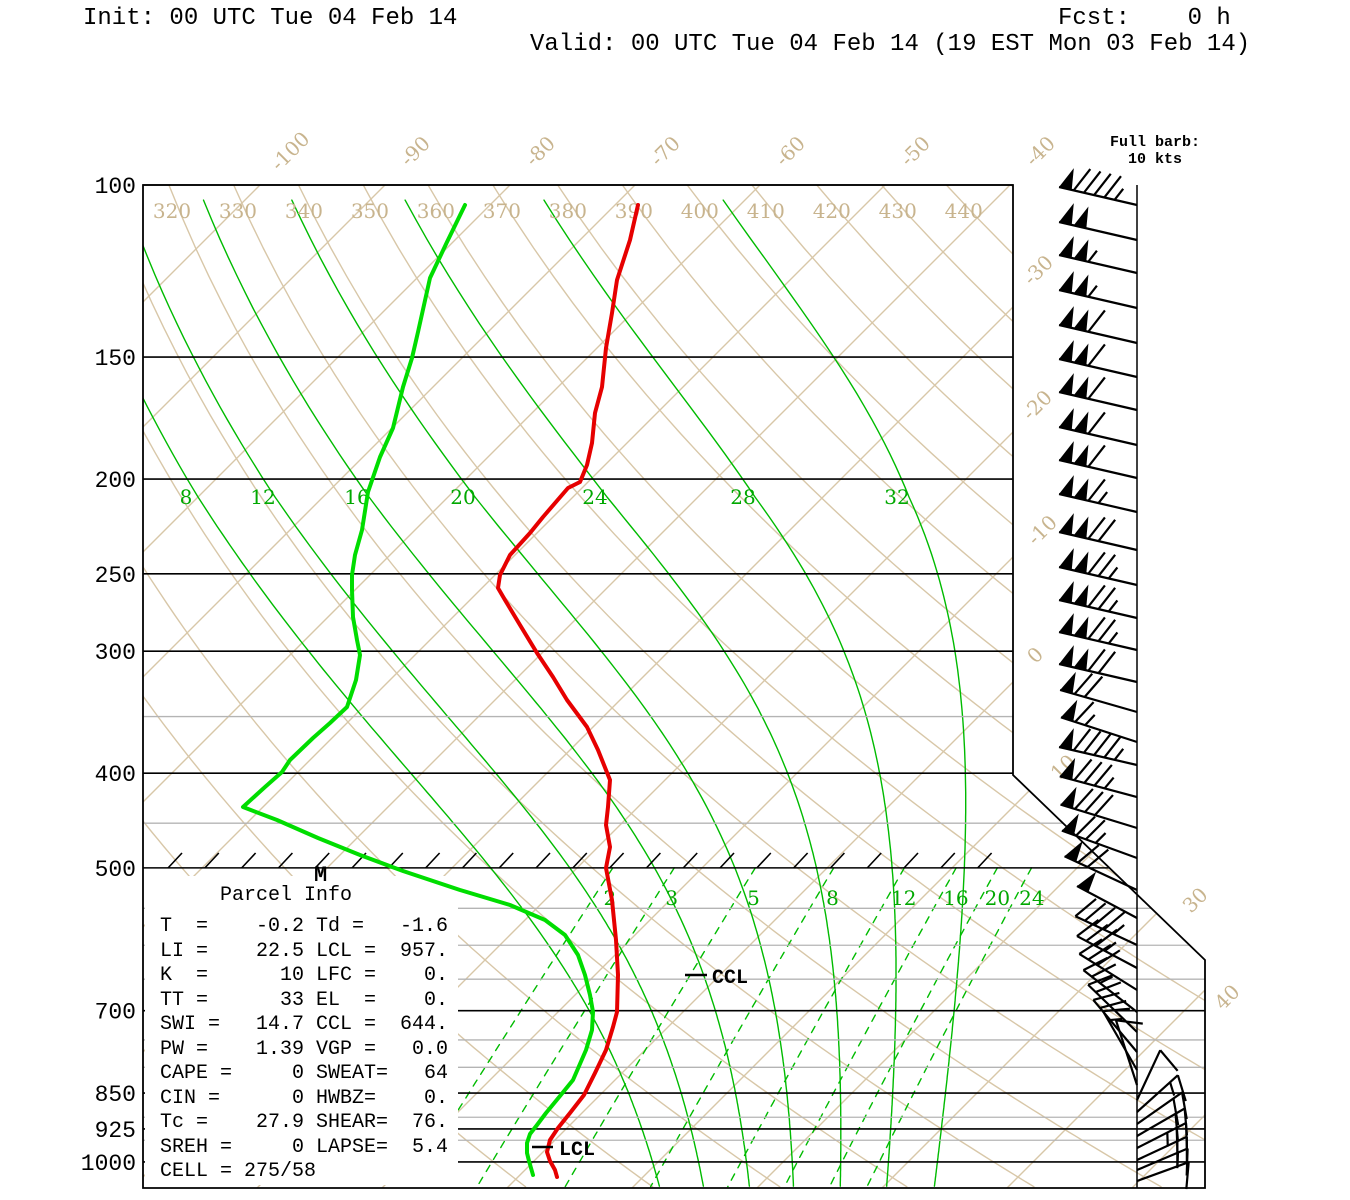 The height and width of the screenshot is (1200, 1350). Describe the element at coordinates (270, 18) in the screenshot. I see `init-time-label: Init: 00 UTC Tue 04 Feb 14` at that location.